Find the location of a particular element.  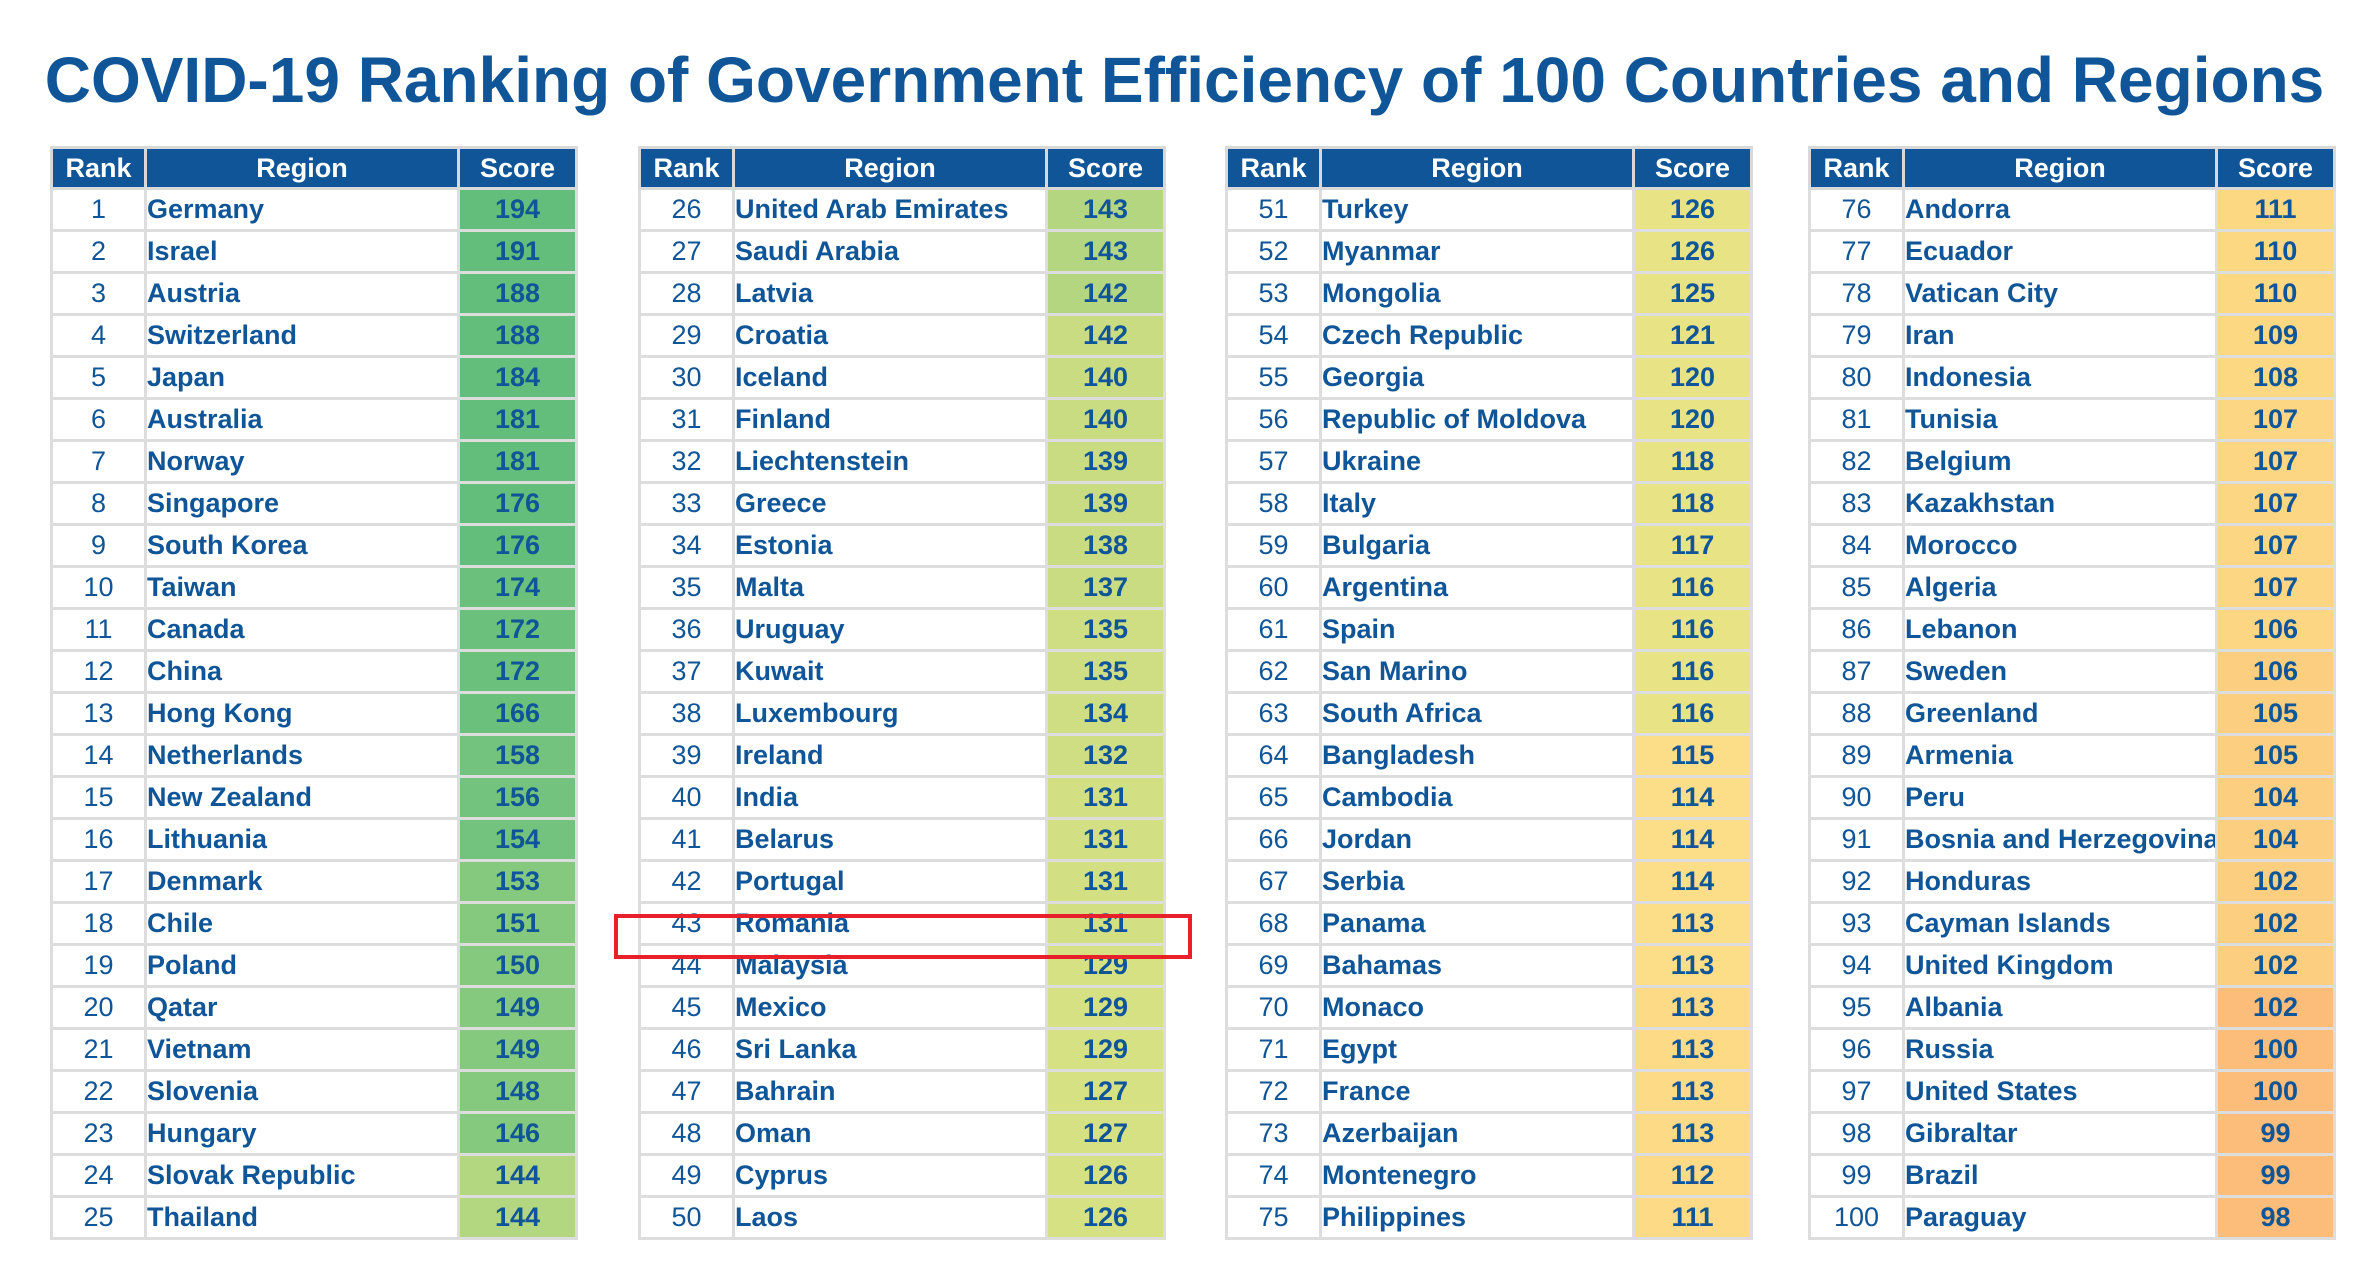

region-cell: Malaysia is located at coordinates (890, 965).